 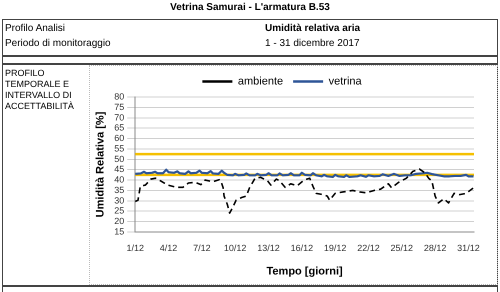 What do you see at coordinates (202, 247) in the screenshot?
I see `x-tick-label: 7/12` at bounding box center [202, 247].